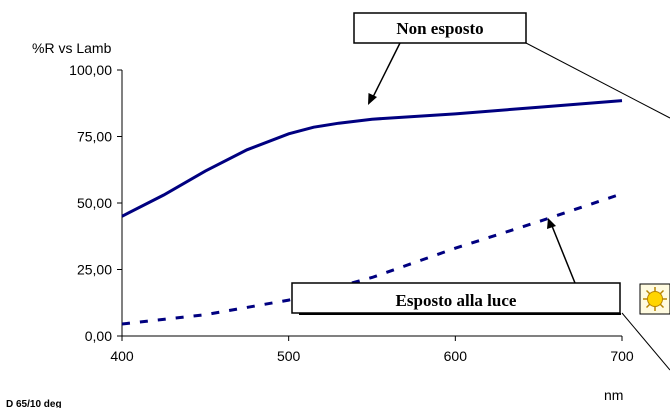 The image size is (670, 408). I want to click on footnote: D 65/10 deg, so click(34, 403).